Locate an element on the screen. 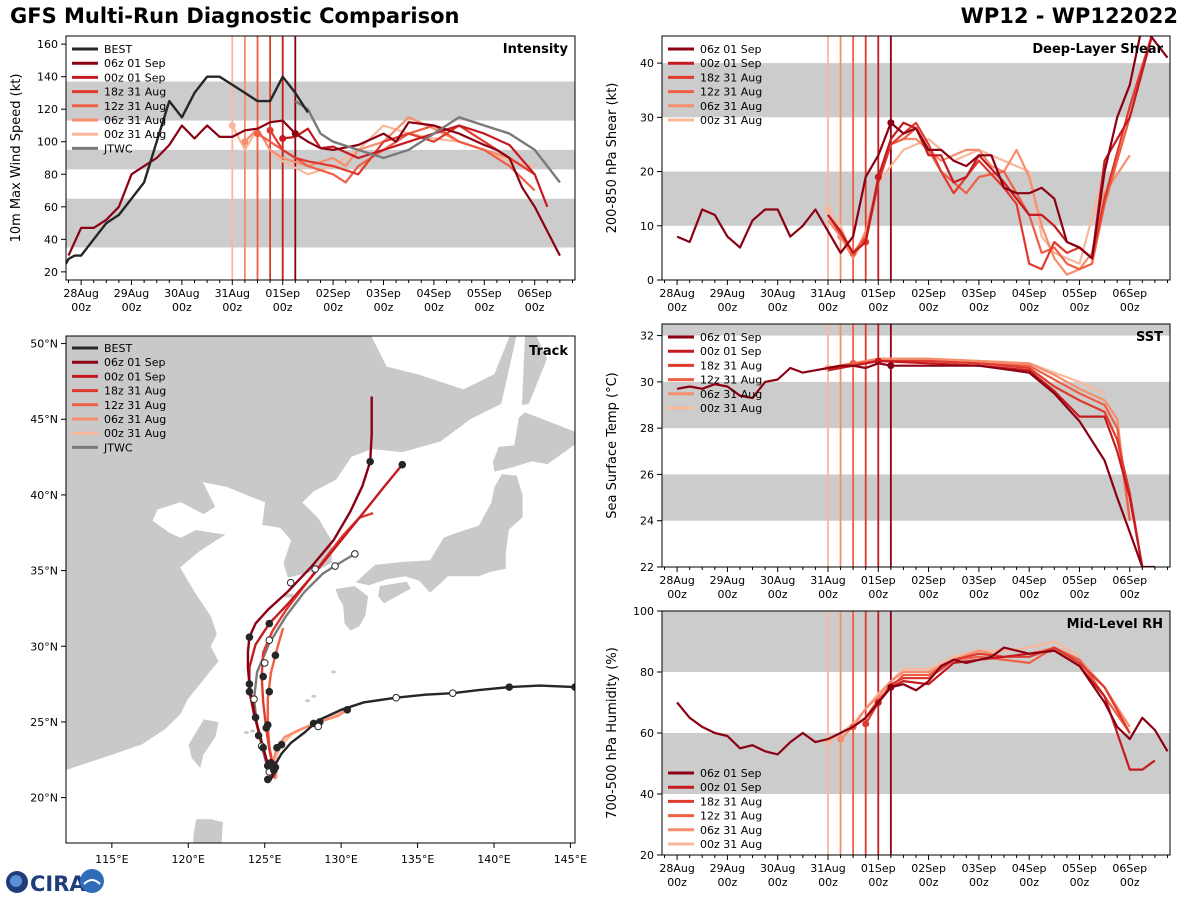  sst-init-dot-06z-01-sep is located at coordinates (891, 366).